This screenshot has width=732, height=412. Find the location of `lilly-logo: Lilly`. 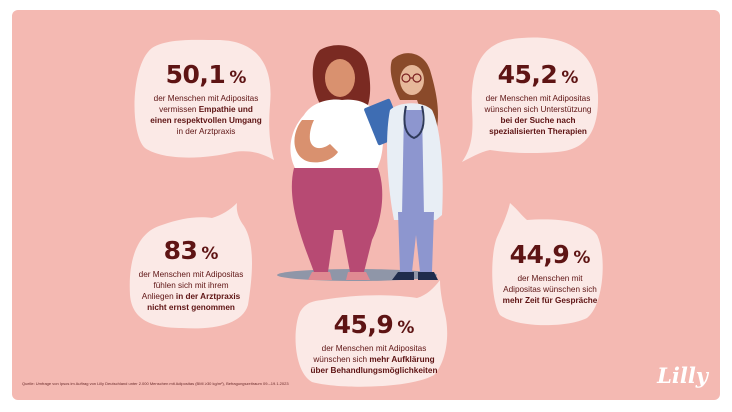

lilly-logo: Lilly is located at coordinates (682, 375).